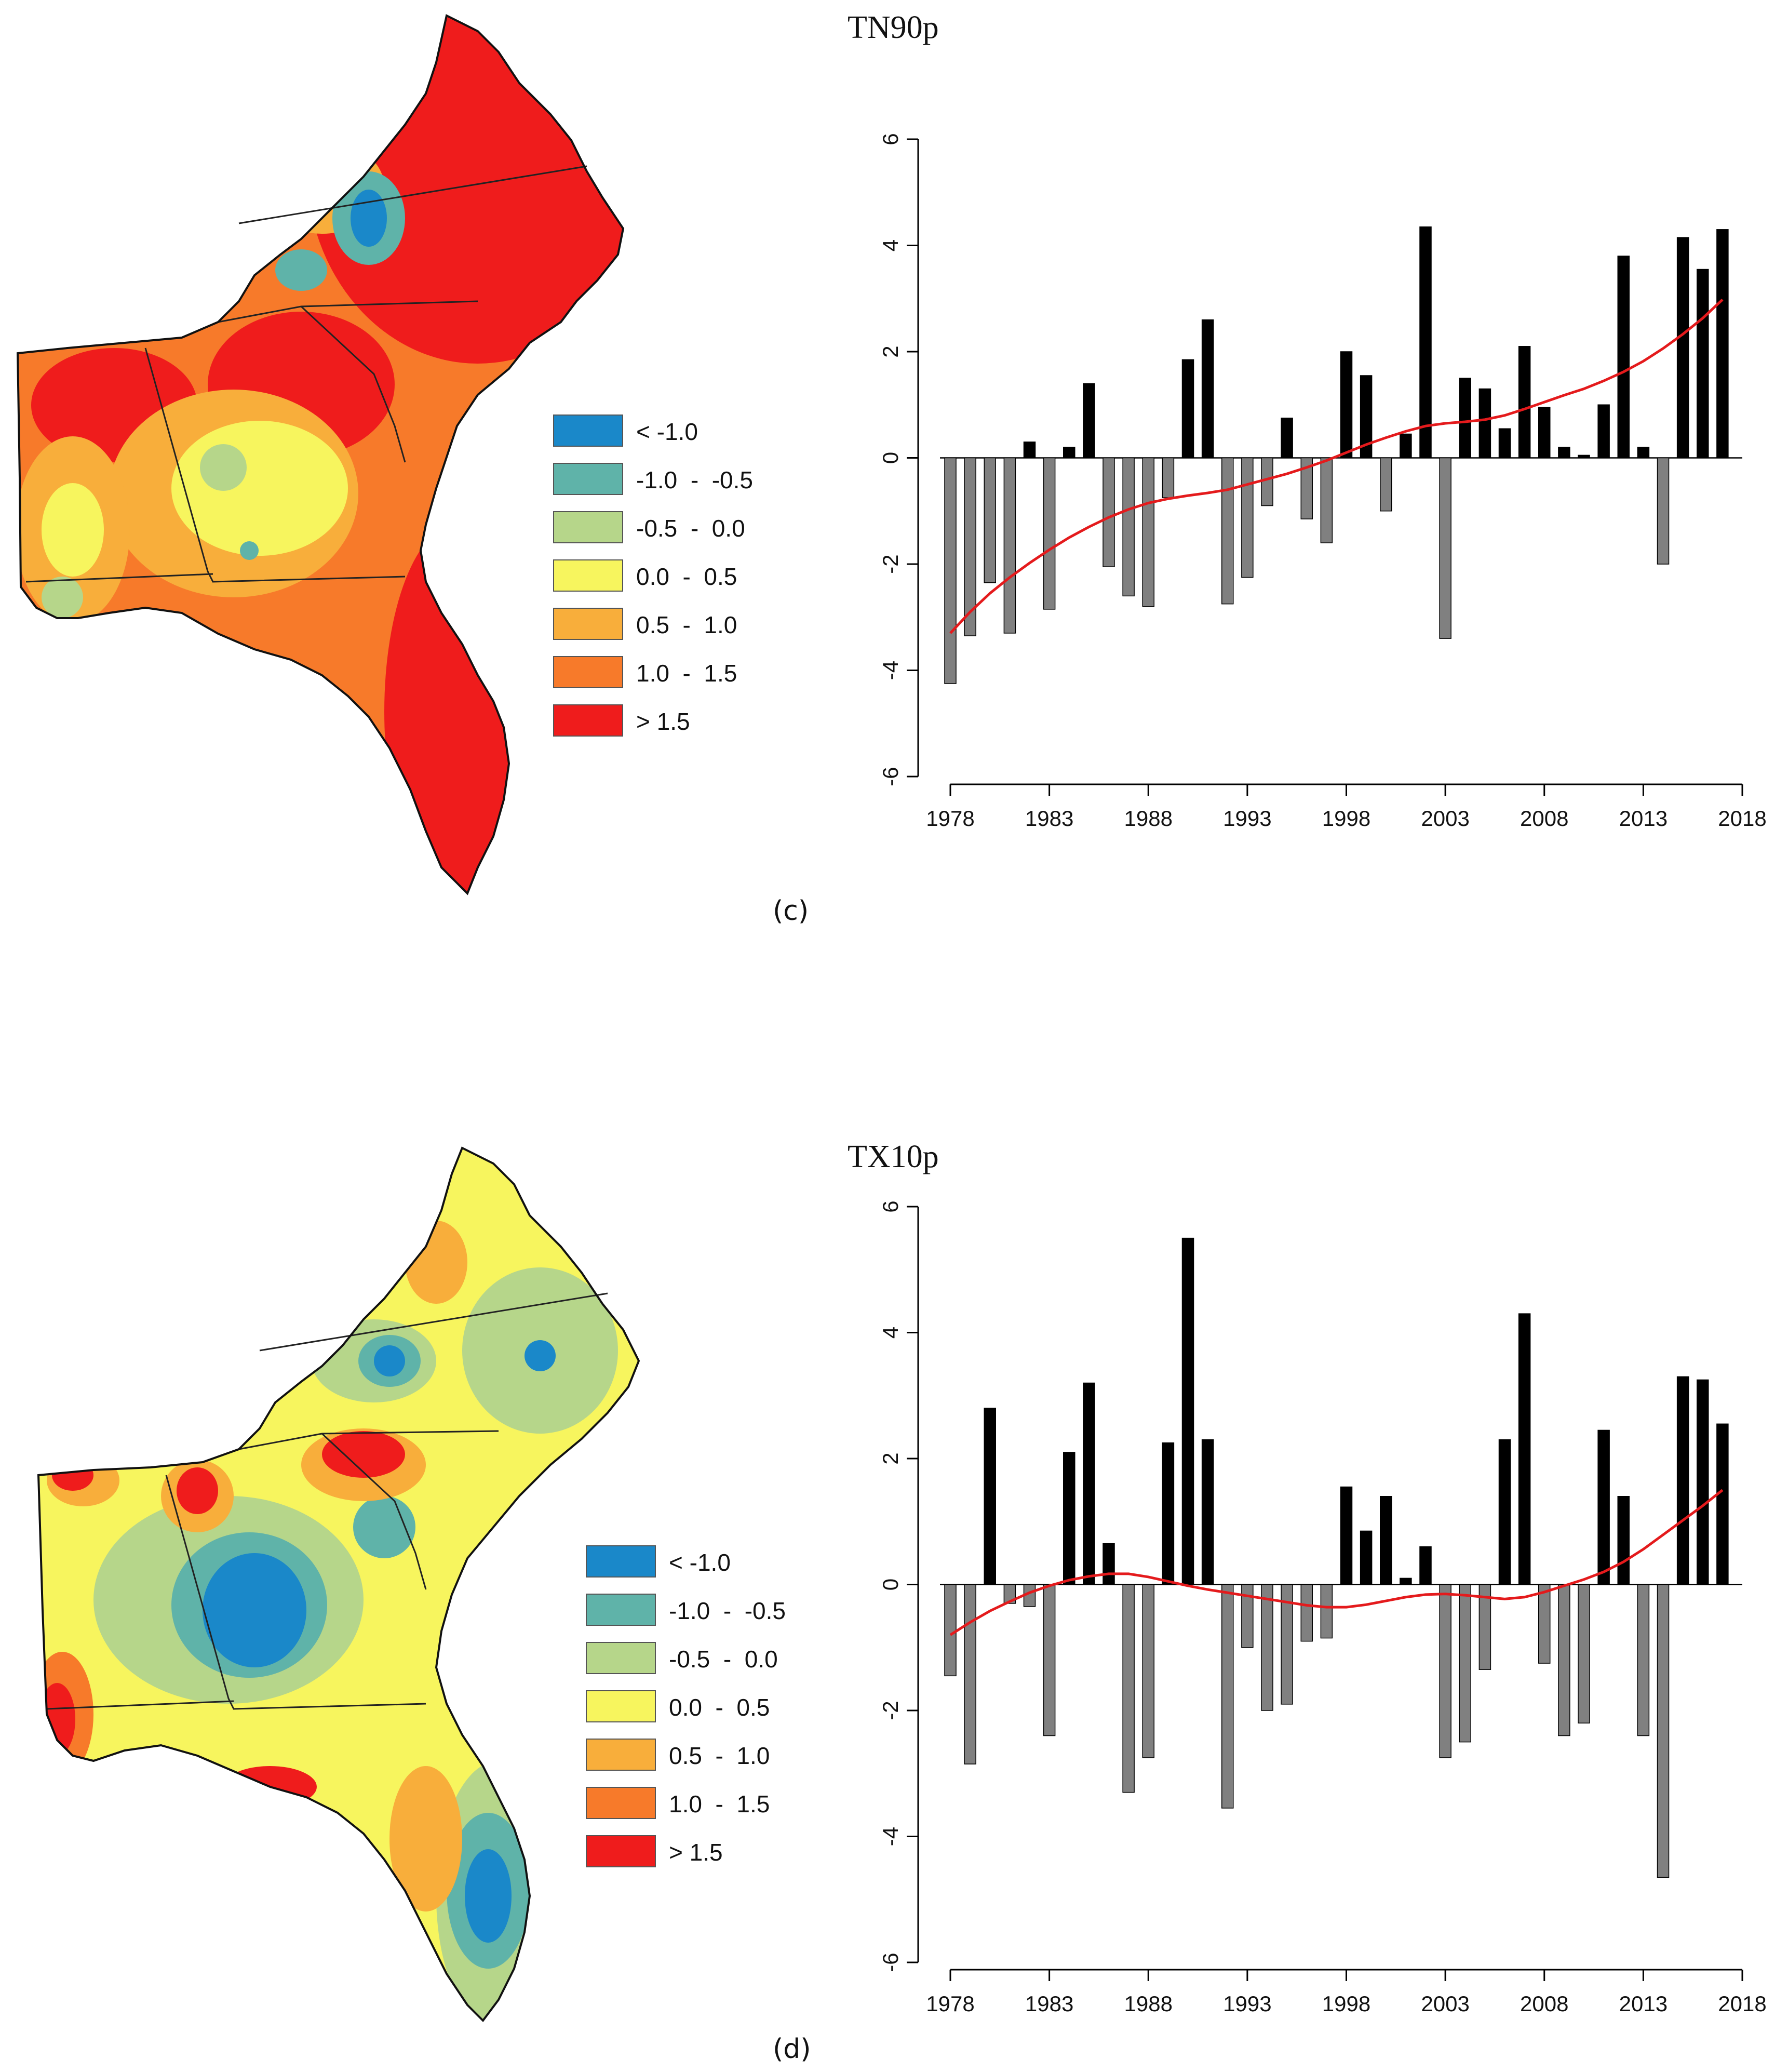 This screenshot has height=2072, width=1788. I want to click on legend-label: > 1.5, so click(696, 1852).